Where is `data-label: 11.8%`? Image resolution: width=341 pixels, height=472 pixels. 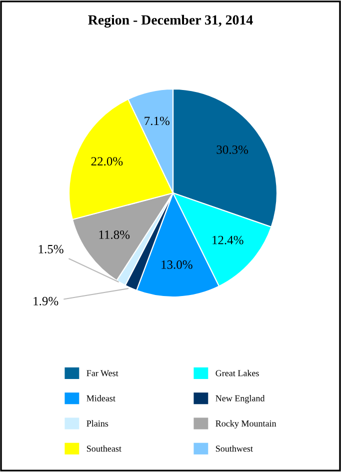
data-label: 11.8% is located at coordinates (114, 234).